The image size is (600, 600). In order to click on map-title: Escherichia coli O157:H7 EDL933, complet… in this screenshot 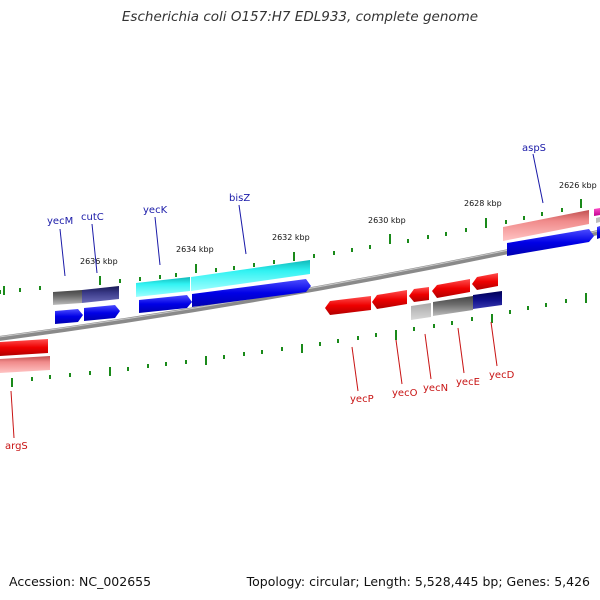, I will do `click(300, 17)`.